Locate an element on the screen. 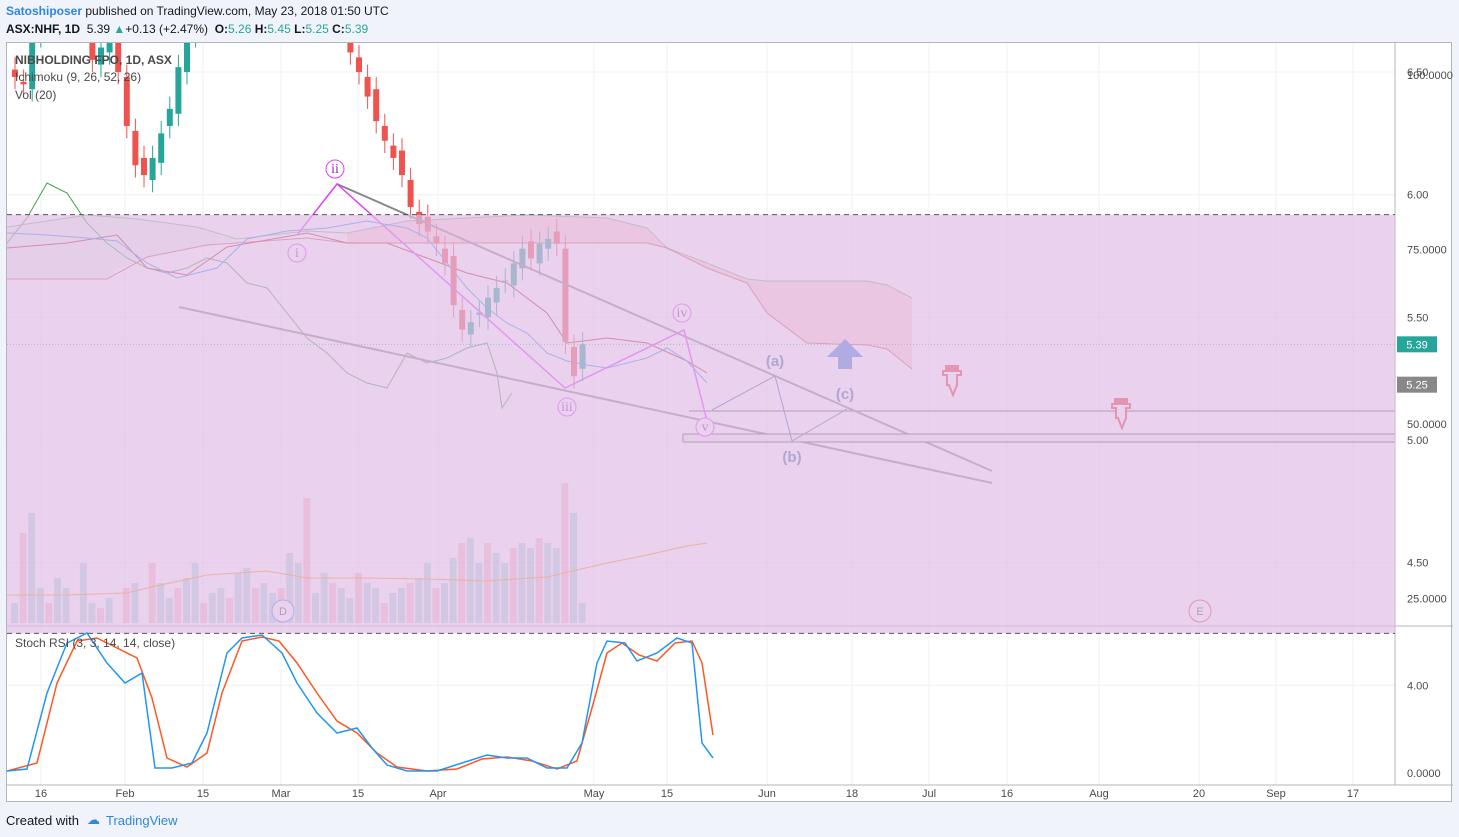 This screenshot has height=837, width=1459. time-tick: May is located at coordinates (594, 794).